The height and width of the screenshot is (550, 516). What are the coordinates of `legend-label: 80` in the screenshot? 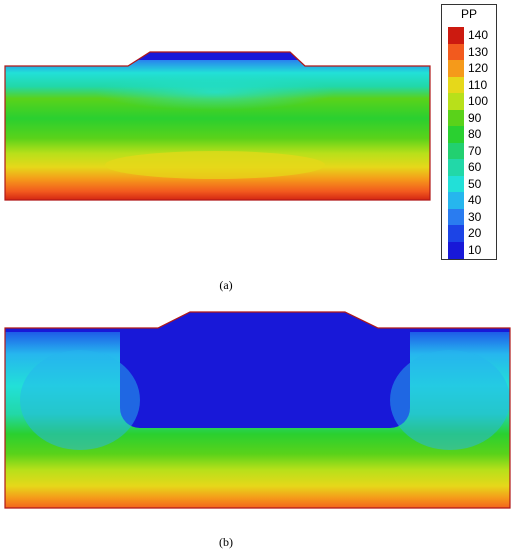 It's located at (475, 134).